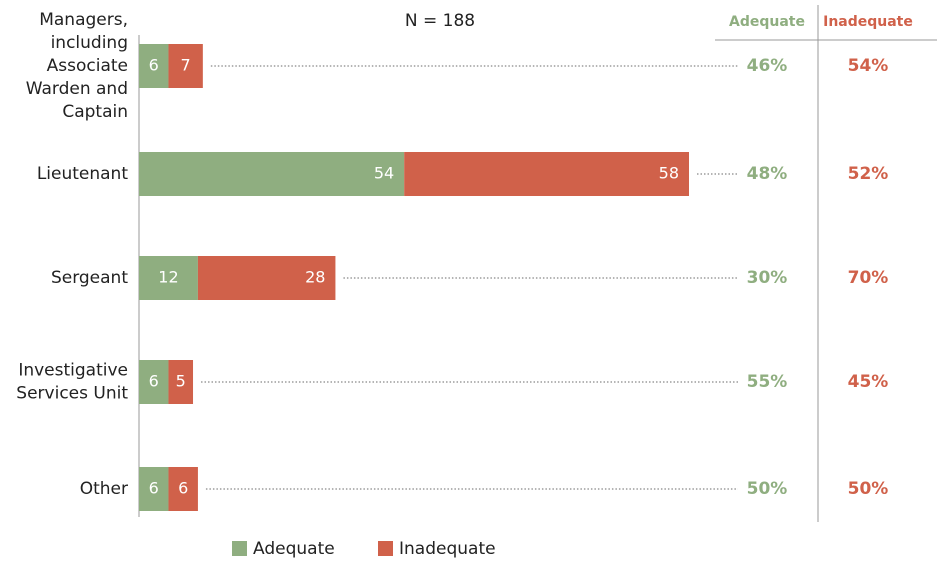 Image resolution: width=937 pixels, height=565 pixels. I want to click on legend-label: Inadequate, so click(447, 549).